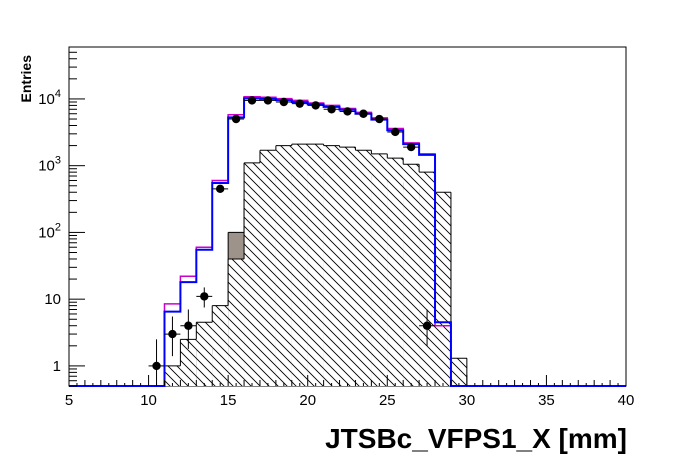 This screenshot has height=472, width=696. I want to click on x-tick-label: 10, so click(148, 400).